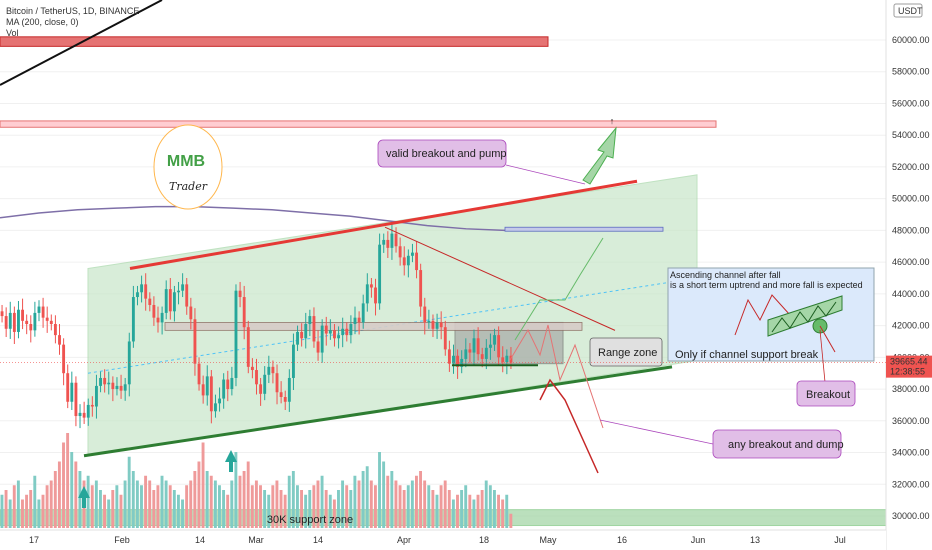 The width and height of the screenshot is (932, 550). What do you see at coordinates (443, 540) in the screenshot?
I see `time-axis` at bounding box center [443, 540].